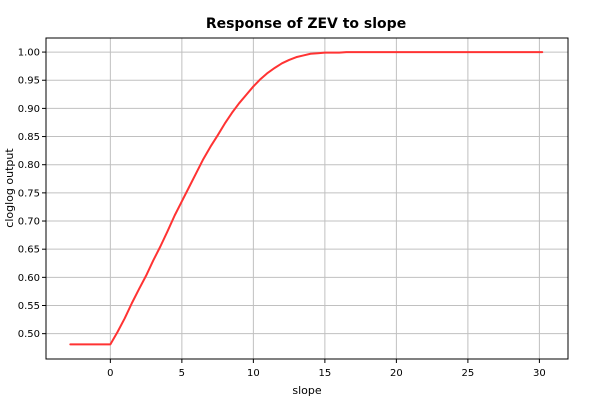 The width and height of the screenshot is (600, 400). I want to click on y-tick-label: 0.65, so click(29, 250).